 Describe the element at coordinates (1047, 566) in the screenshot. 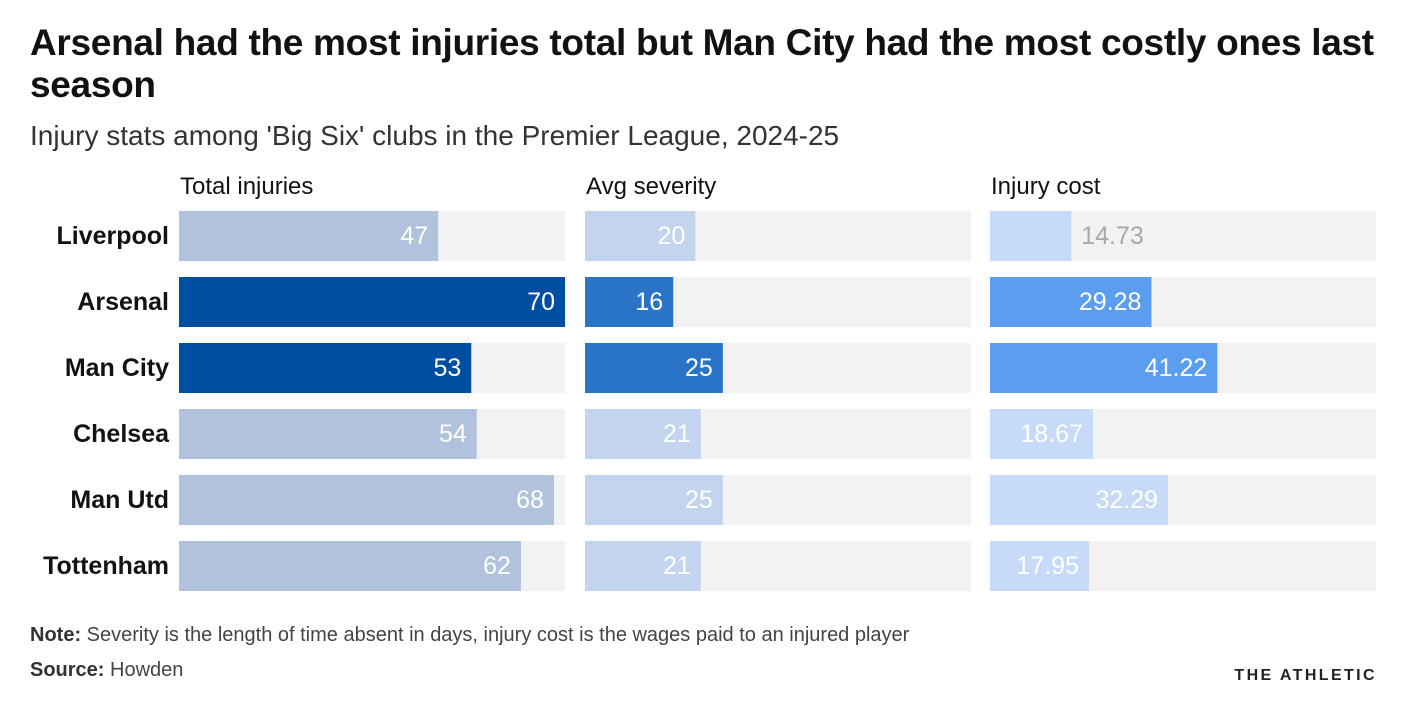

I see `data-label-injury-cost-tottenham: 17.95` at that location.